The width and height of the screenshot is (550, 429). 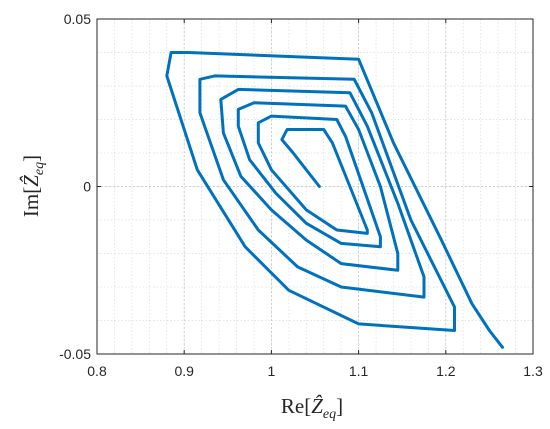 What do you see at coordinates (272, 371) in the screenshot?
I see `x-tick-label: 1` at bounding box center [272, 371].